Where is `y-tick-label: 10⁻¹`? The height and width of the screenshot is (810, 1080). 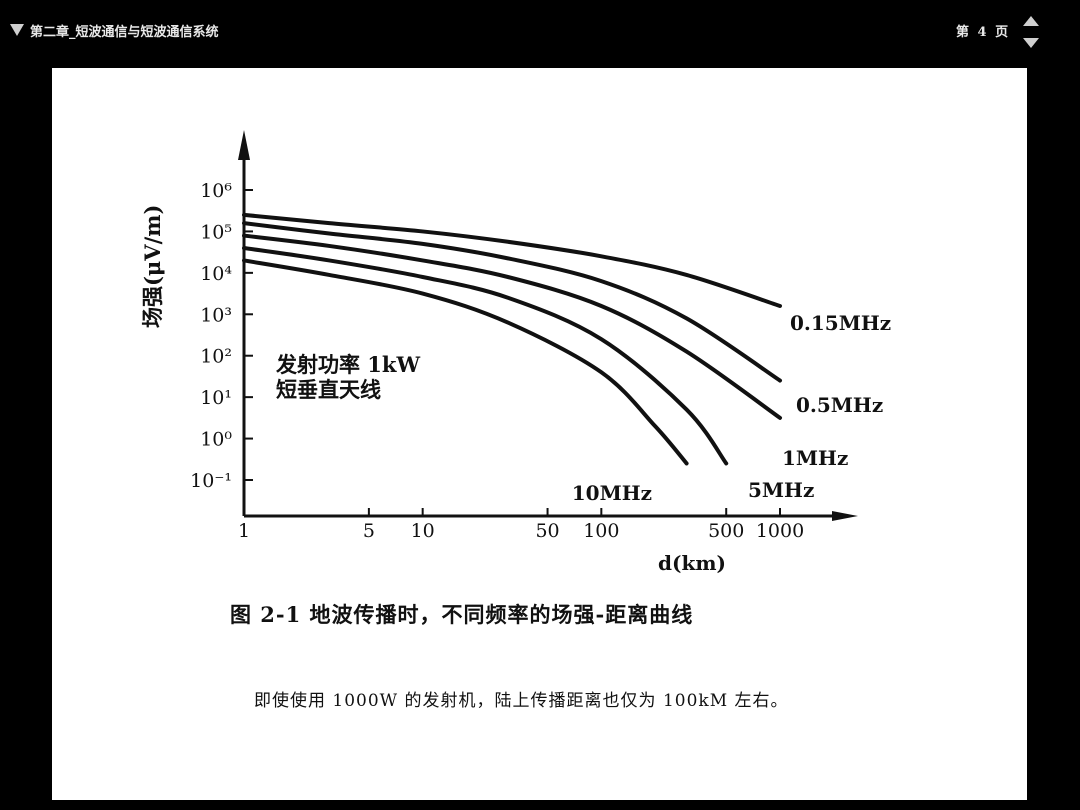
y-tick-label: 10⁻¹ is located at coordinates (211, 481).